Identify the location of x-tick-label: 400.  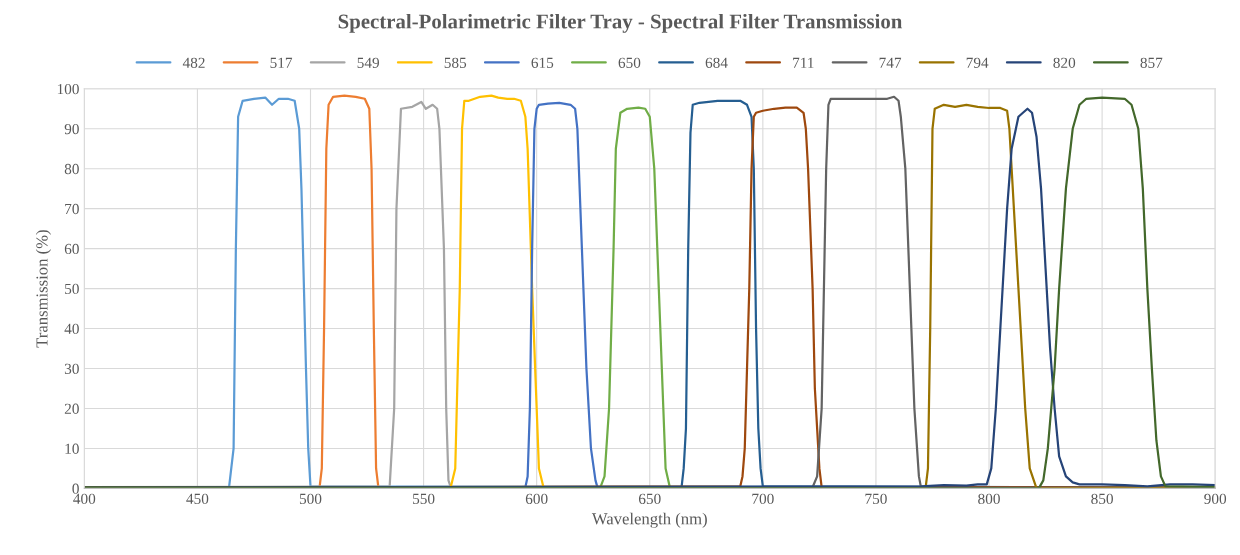
(84, 499).